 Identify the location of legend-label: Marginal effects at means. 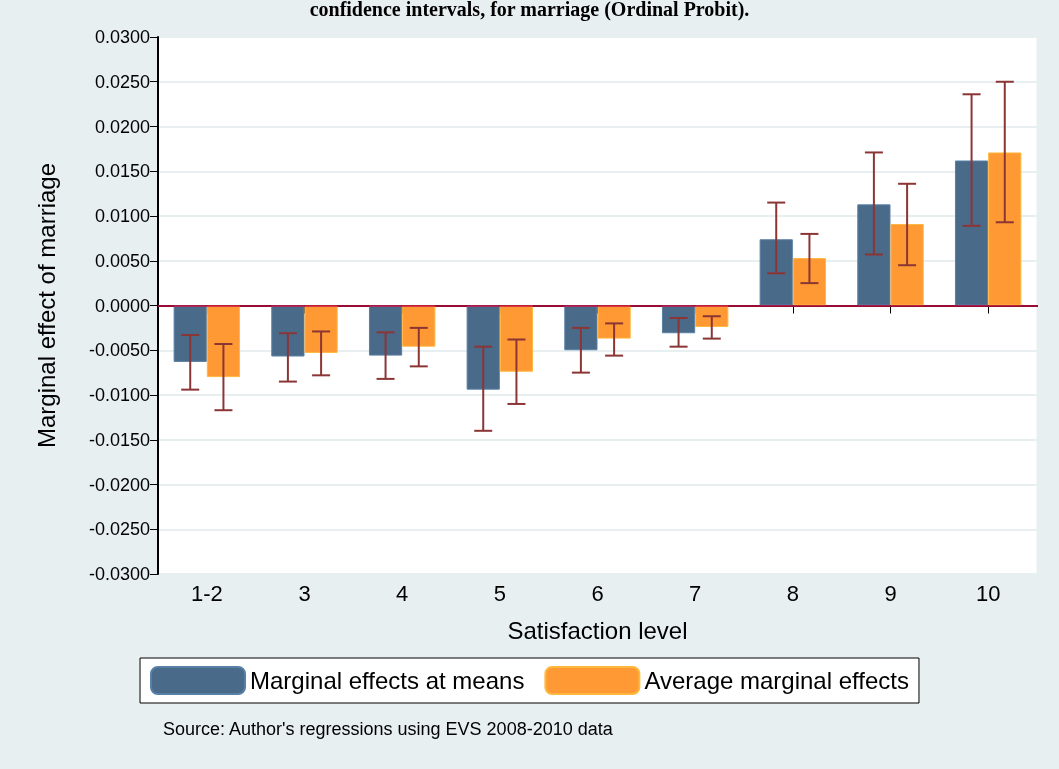
(387, 680).